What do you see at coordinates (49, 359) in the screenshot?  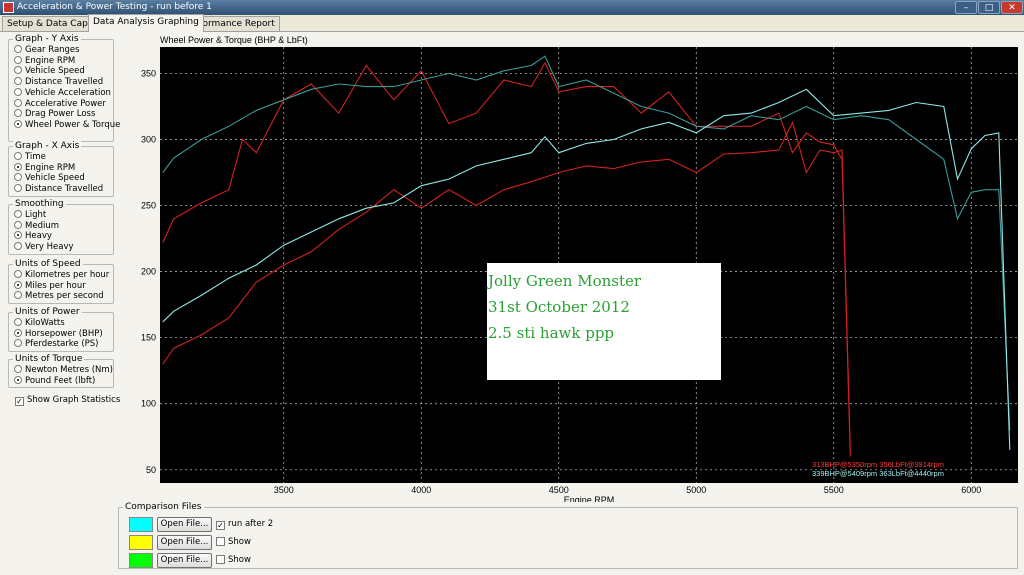 I see `group-title: Units of Torque` at bounding box center [49, 359].